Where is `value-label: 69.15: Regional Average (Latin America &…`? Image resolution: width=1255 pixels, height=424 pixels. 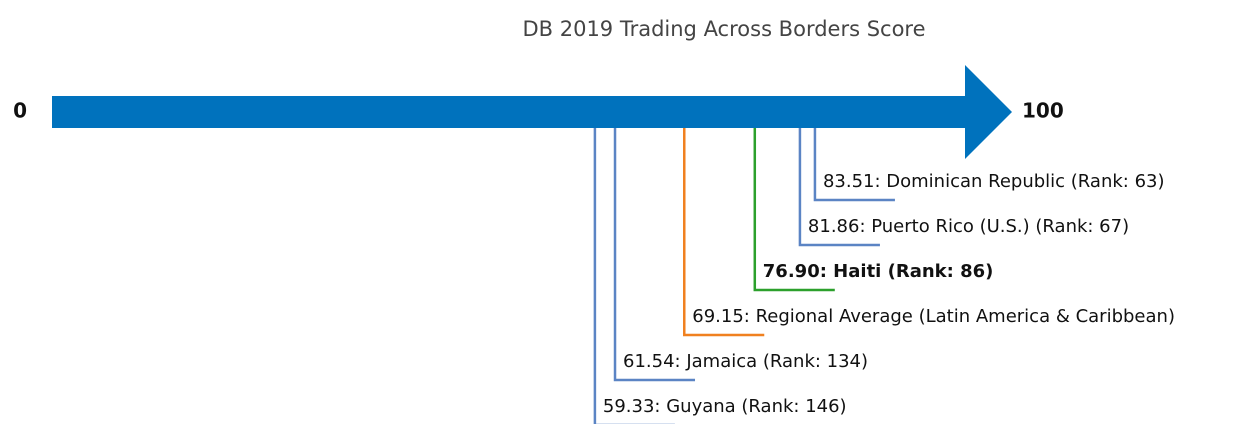
value-label: 69.15: Regional Average (Latin America &… is located at coordinates (933, 316).